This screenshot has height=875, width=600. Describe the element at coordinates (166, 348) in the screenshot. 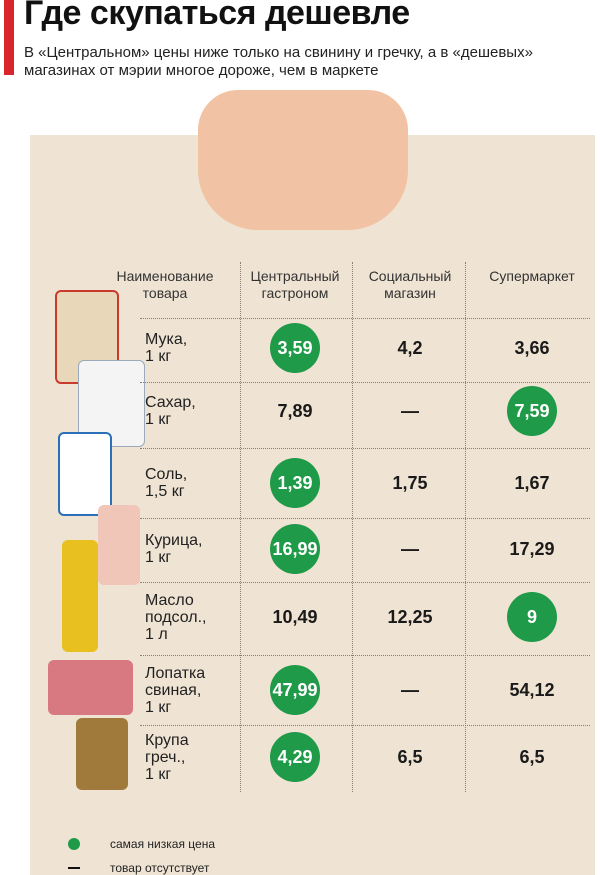

I see `product-name: Мука, 1 кг` at that location.